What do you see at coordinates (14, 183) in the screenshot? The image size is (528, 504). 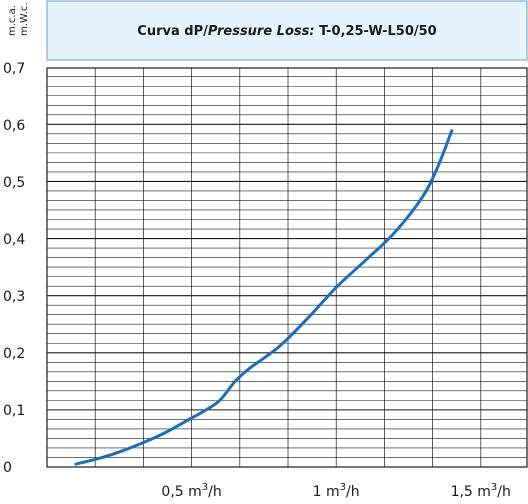 I see `y-tick-label: 0,5` at bounding box center [14, 183].